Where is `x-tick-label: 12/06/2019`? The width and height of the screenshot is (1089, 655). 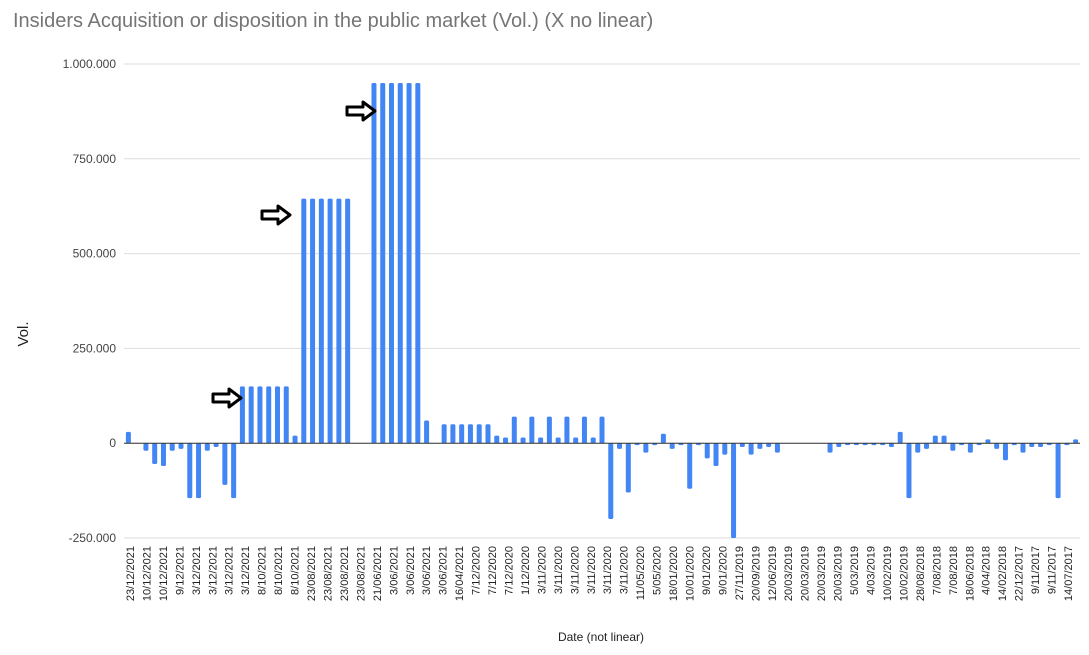 x-tick-label: 12/06/2019 is located at coordinates (773, 573).